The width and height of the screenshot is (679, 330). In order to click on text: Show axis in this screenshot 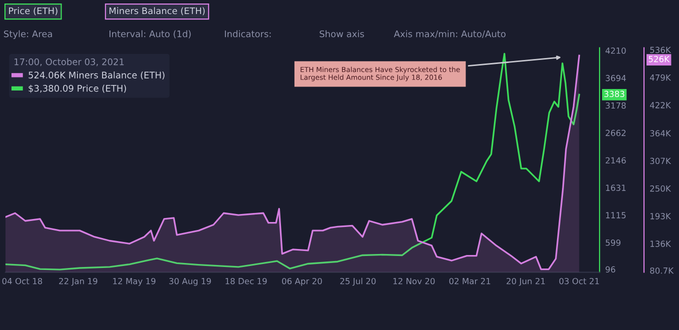, I will do `click(342, 34)`.